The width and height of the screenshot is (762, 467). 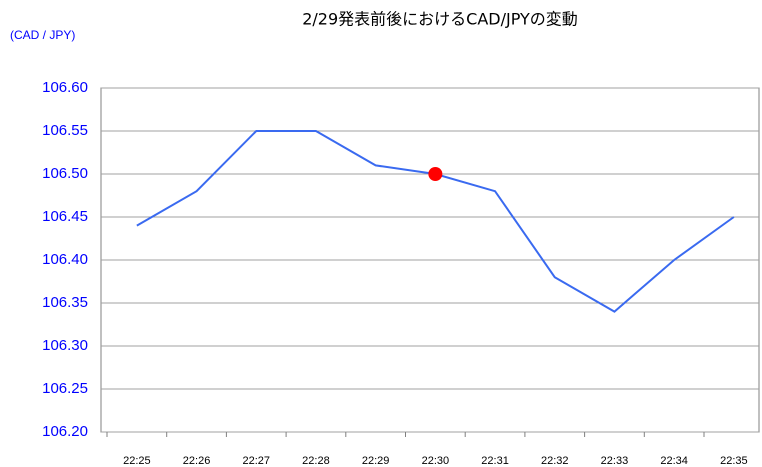 I want to click on y-tick-label: 106.45, so click(x=65, y=216).